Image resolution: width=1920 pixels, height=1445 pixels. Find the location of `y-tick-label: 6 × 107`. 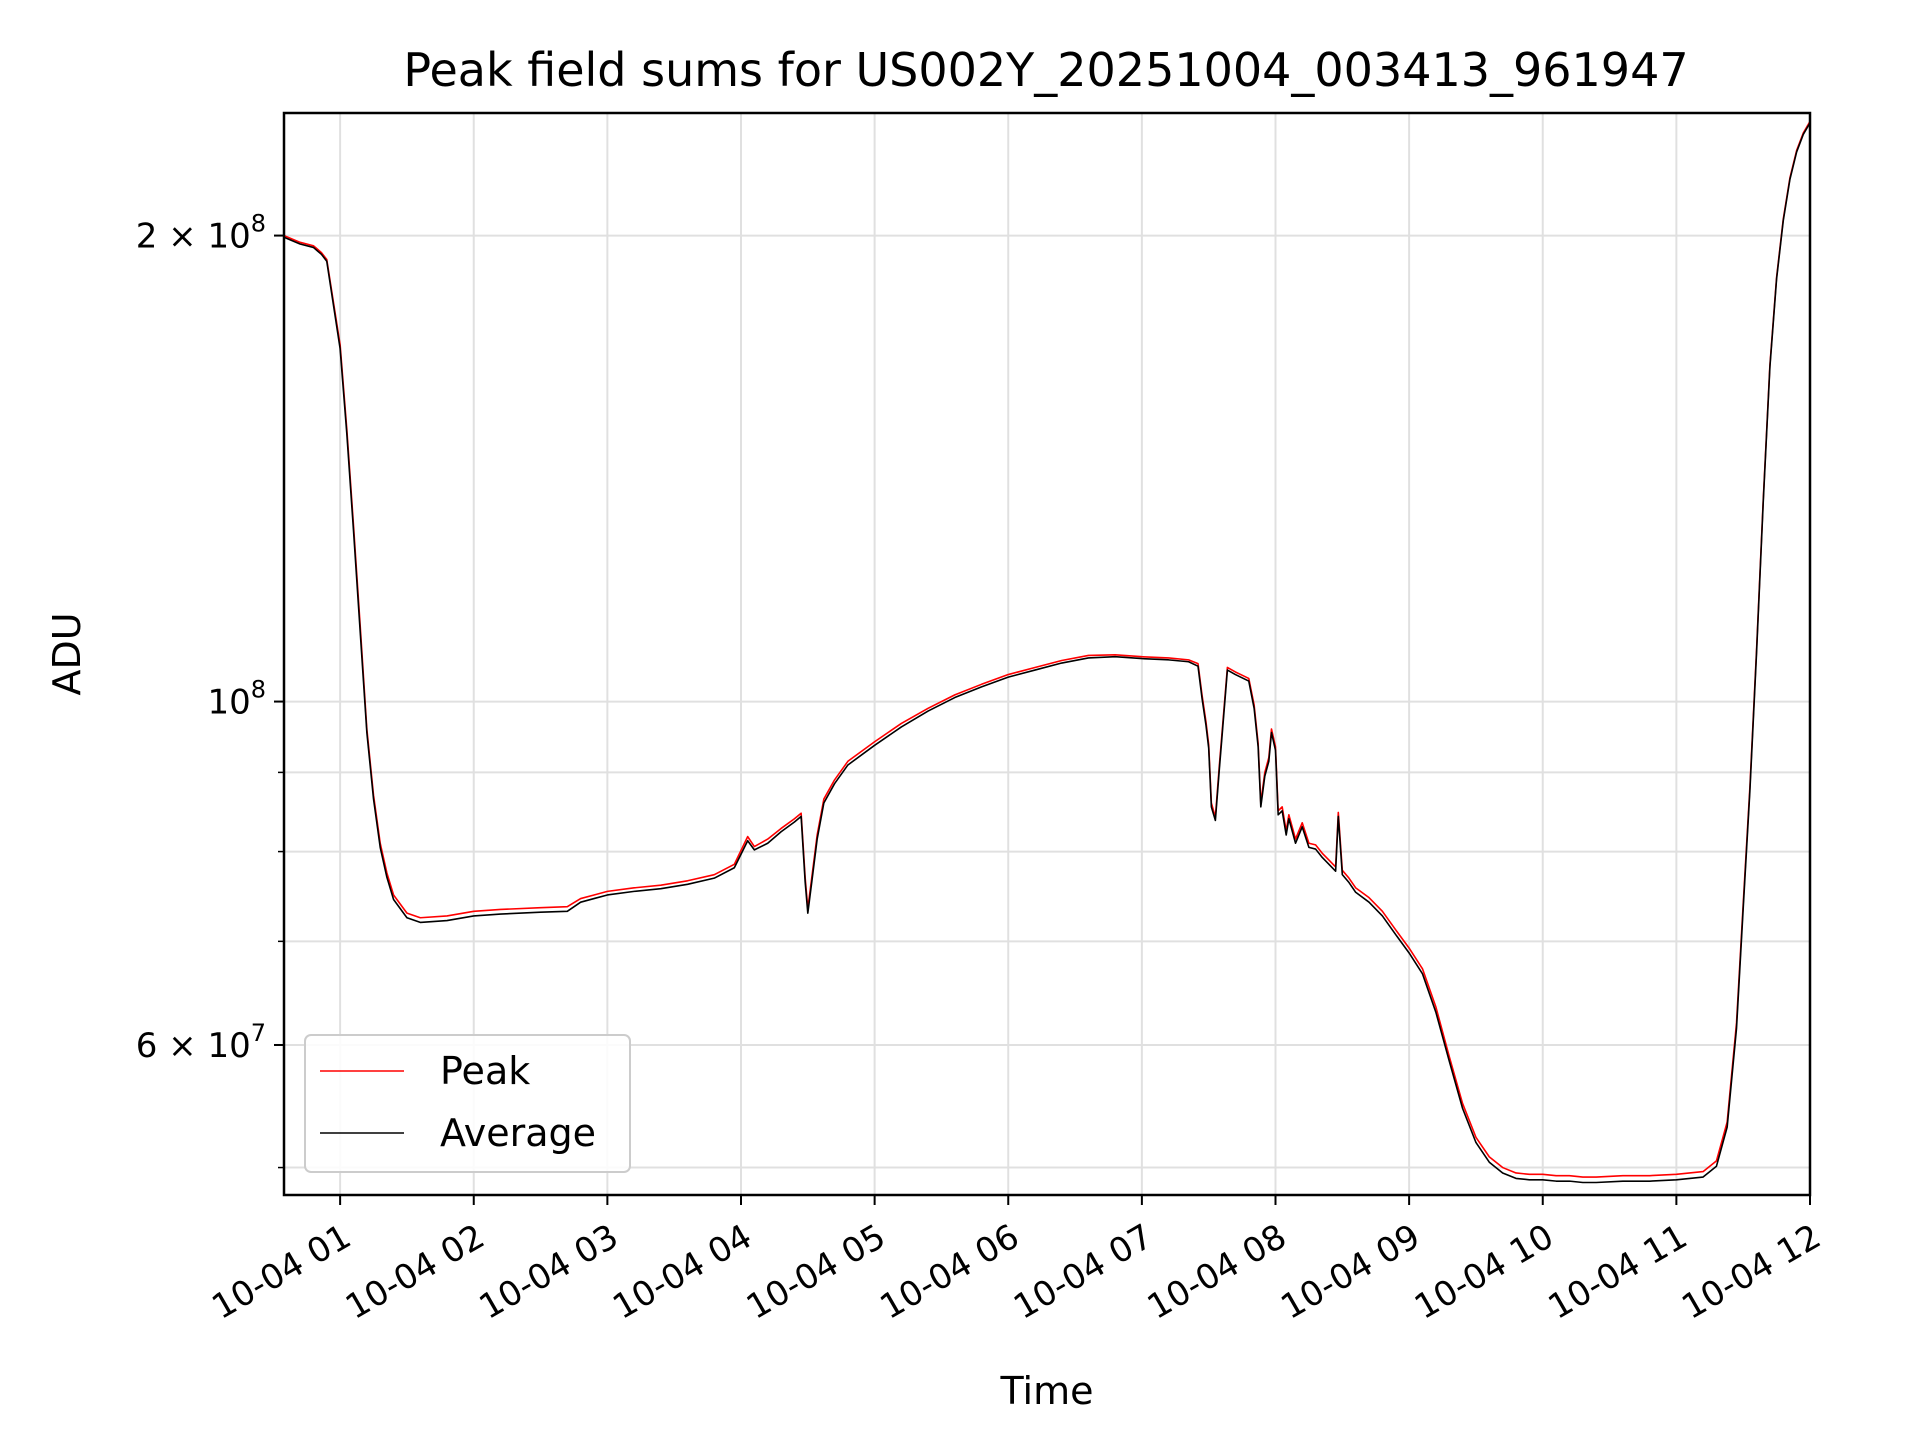

y-tick-label: 6 × 107 is located at coordinates (201, 1042).